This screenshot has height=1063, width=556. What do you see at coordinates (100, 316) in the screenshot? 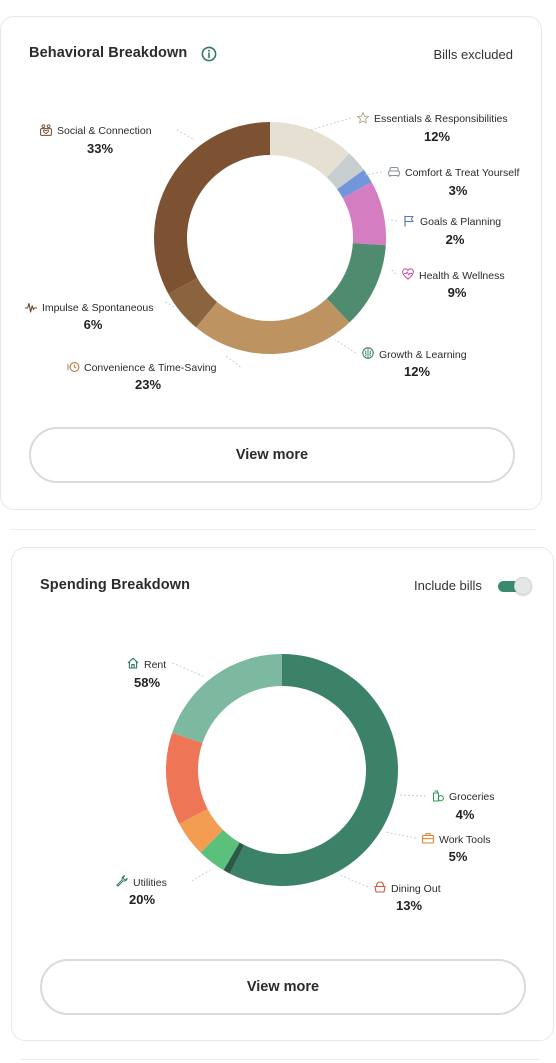
I see `legend-label-impulse-and-spontaneous: Impulse & Spontaneous 6%` at bounding box center [100, 316].